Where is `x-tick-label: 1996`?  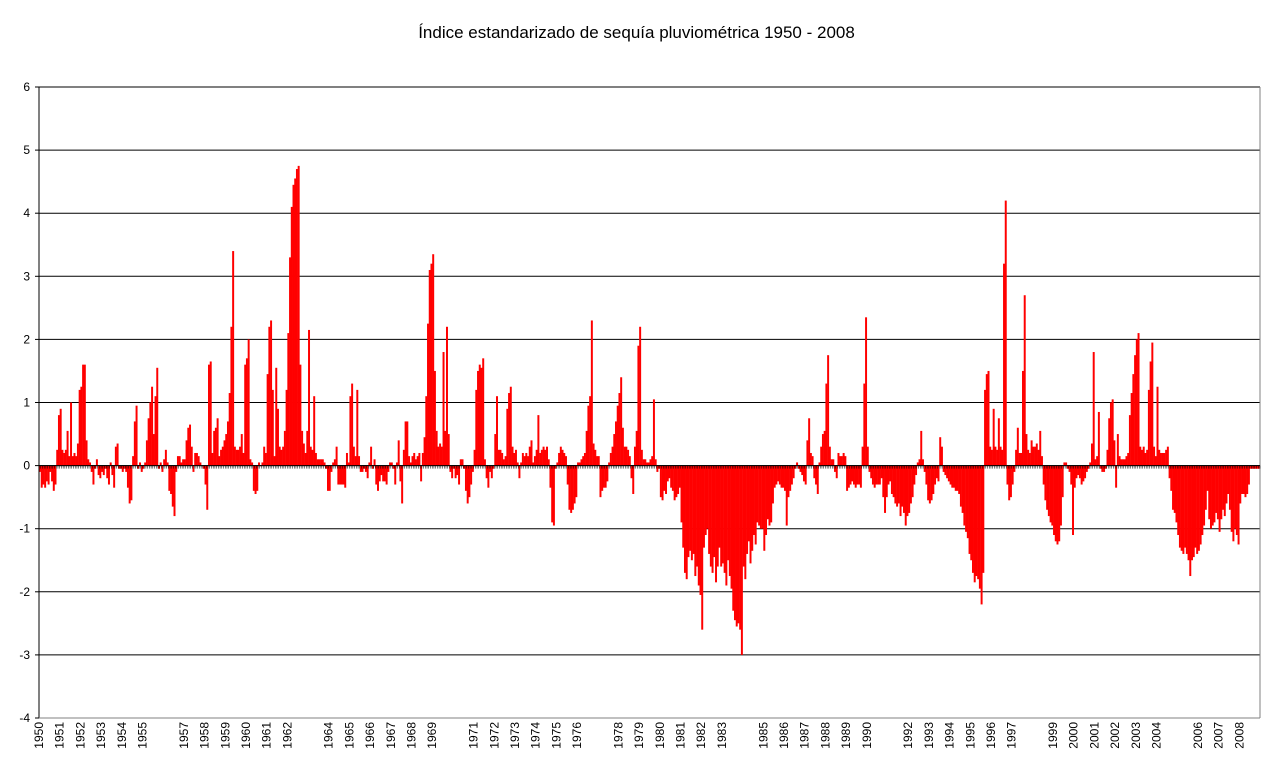 x-tick-label: 1996 is located at coordinates (991, 735).